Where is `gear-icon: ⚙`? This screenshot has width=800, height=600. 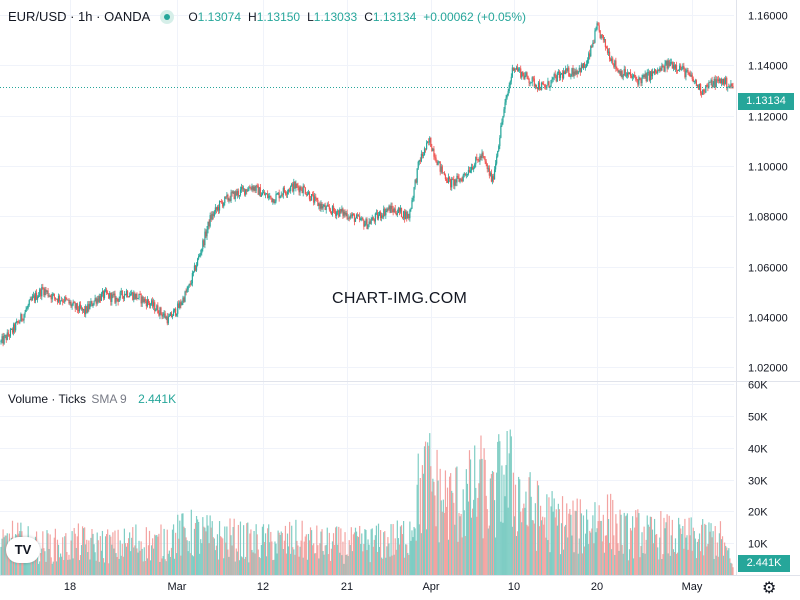
gear-icon: ⚙ is located at coordinates (769, 588).